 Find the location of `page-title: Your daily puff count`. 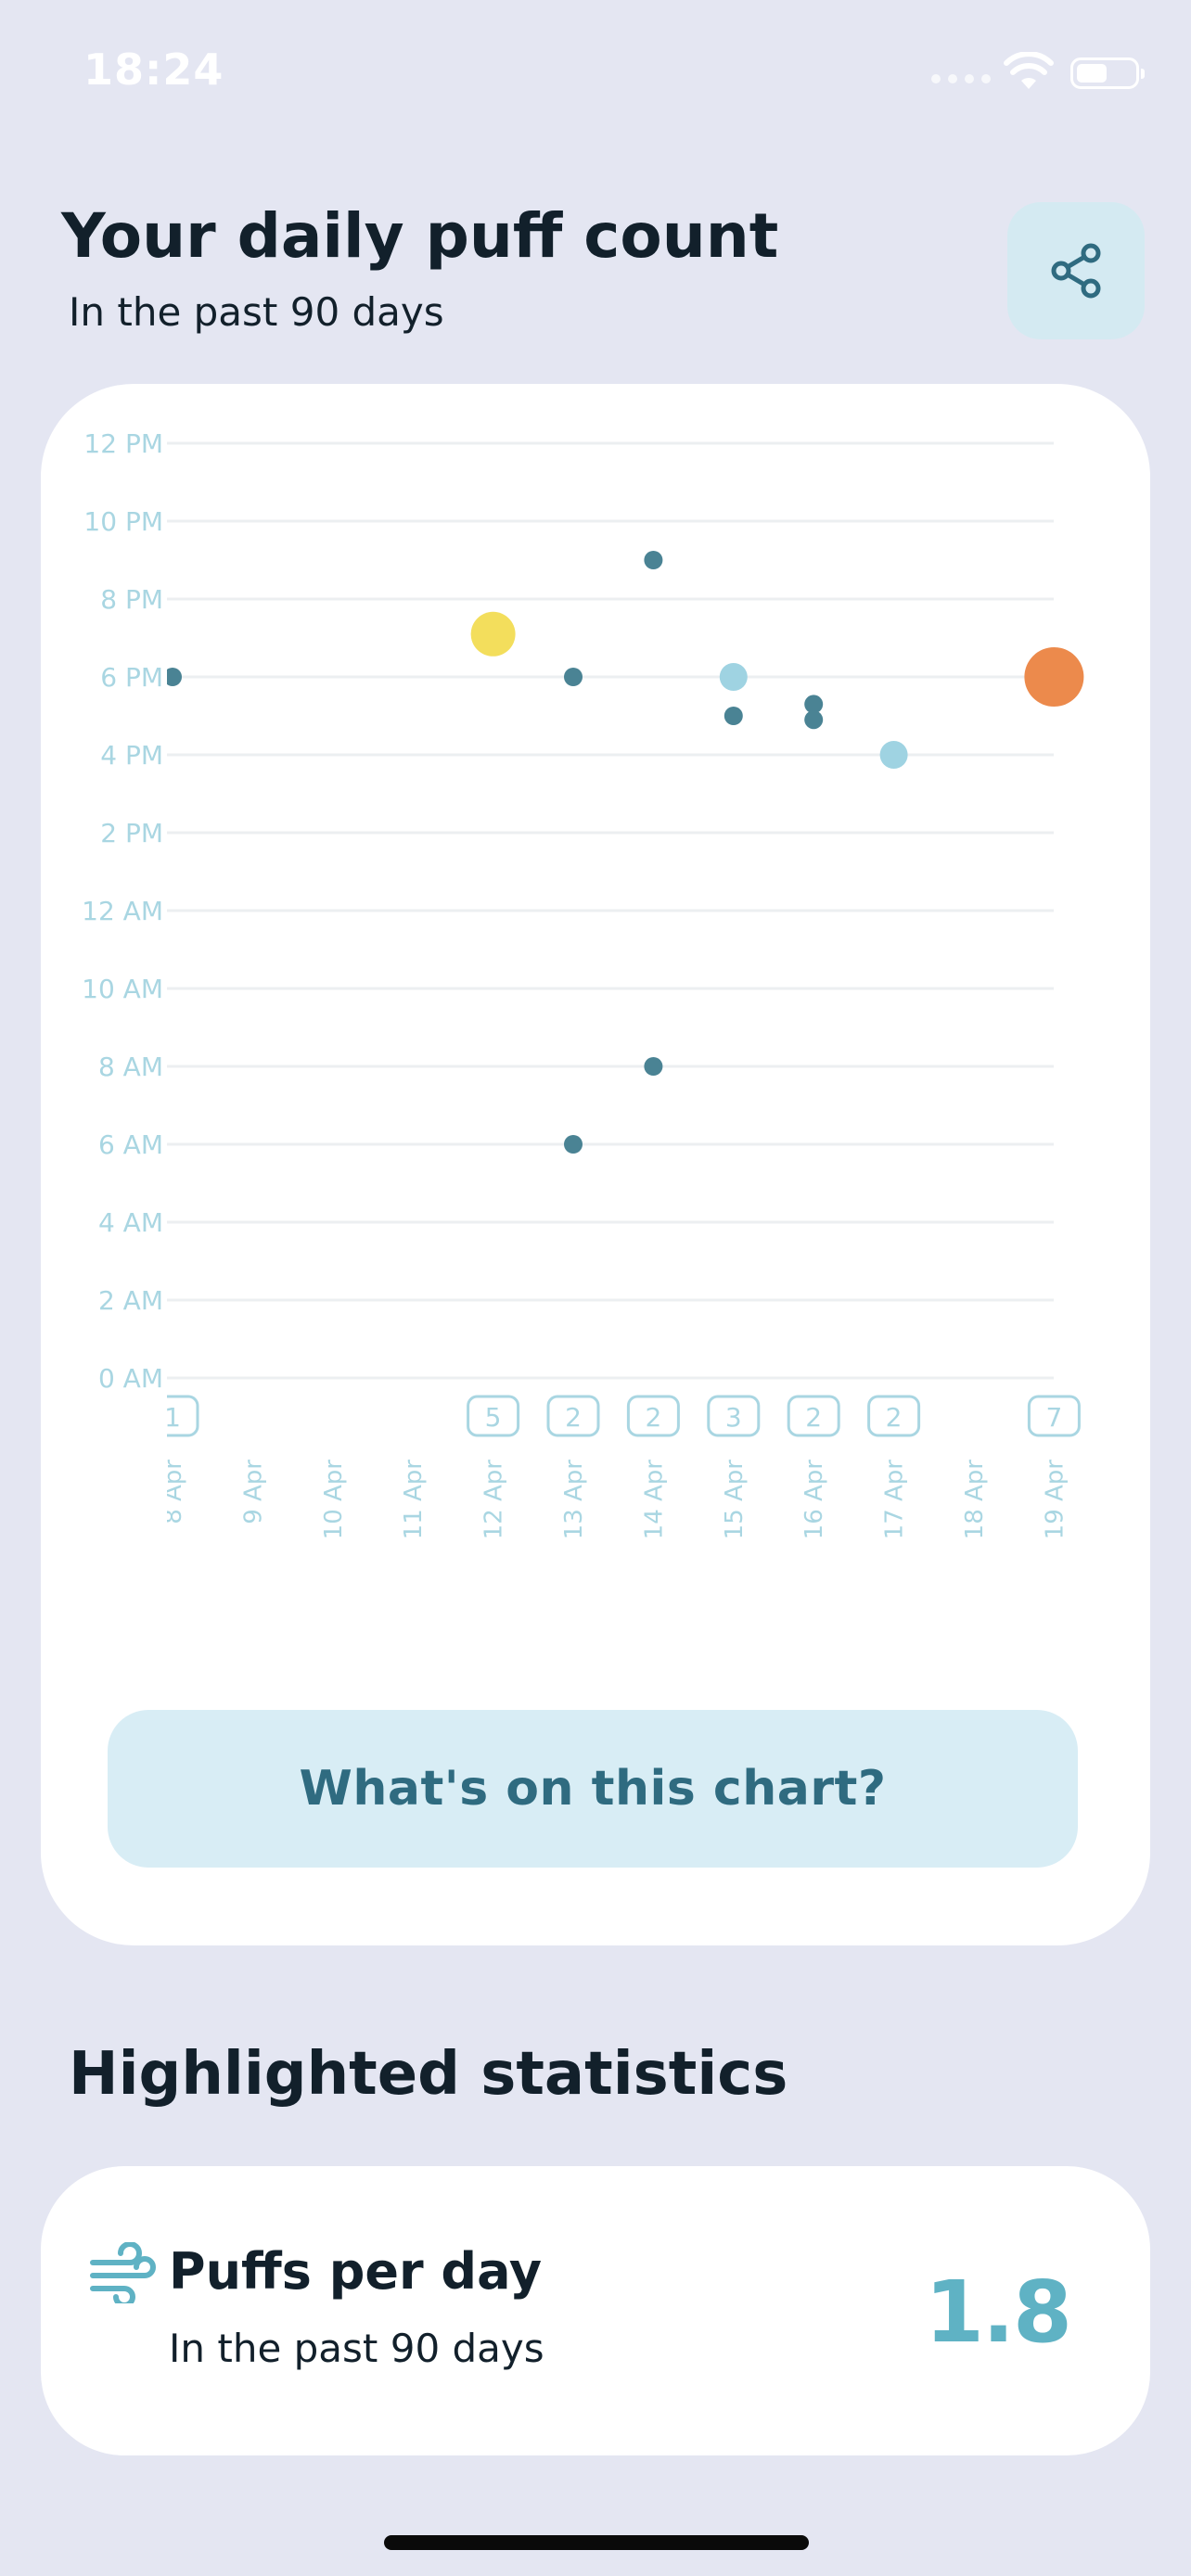

page-title: Your daily puff count is located at coordinates (420, 236).